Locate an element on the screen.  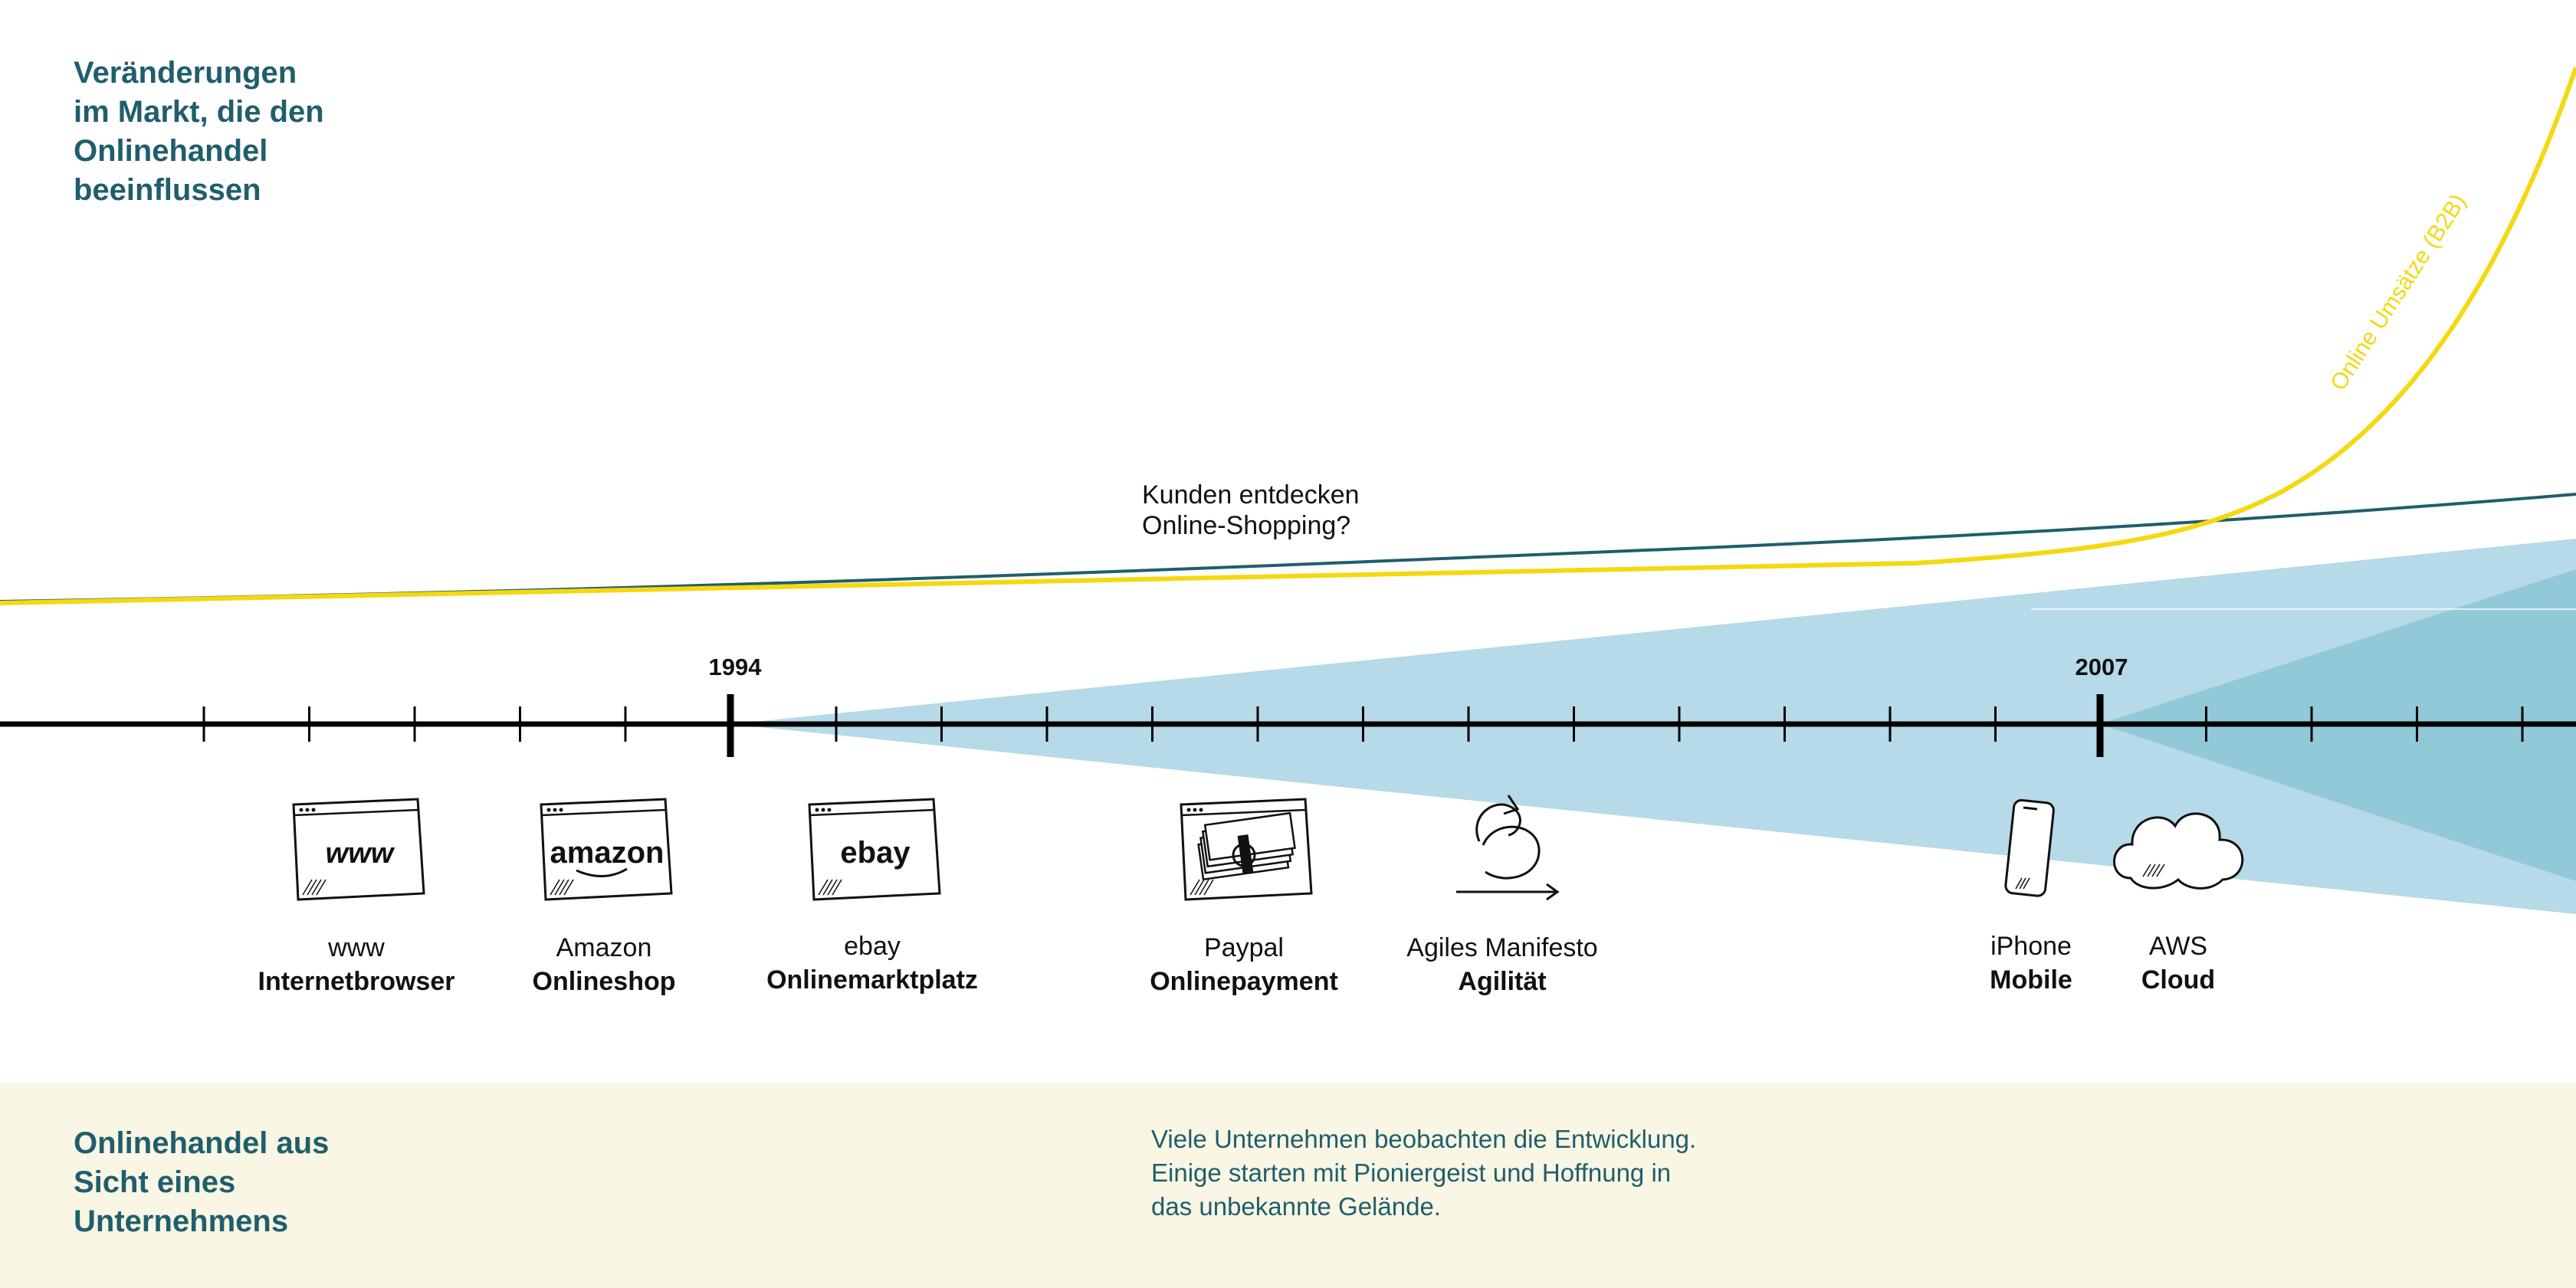
milestone-category: Onlinemarktplatz is located at coordinates (872, 980).